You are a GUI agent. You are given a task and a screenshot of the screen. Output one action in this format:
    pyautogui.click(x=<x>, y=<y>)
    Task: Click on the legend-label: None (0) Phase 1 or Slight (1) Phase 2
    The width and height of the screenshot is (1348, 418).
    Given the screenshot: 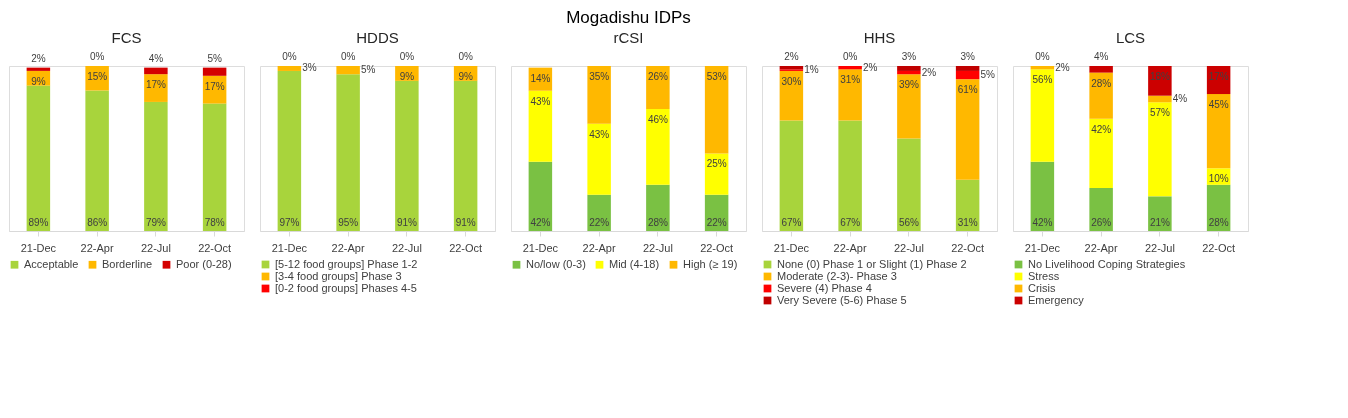 What is the action you would take?
    pyautogui.click(x=872, y=263)
    